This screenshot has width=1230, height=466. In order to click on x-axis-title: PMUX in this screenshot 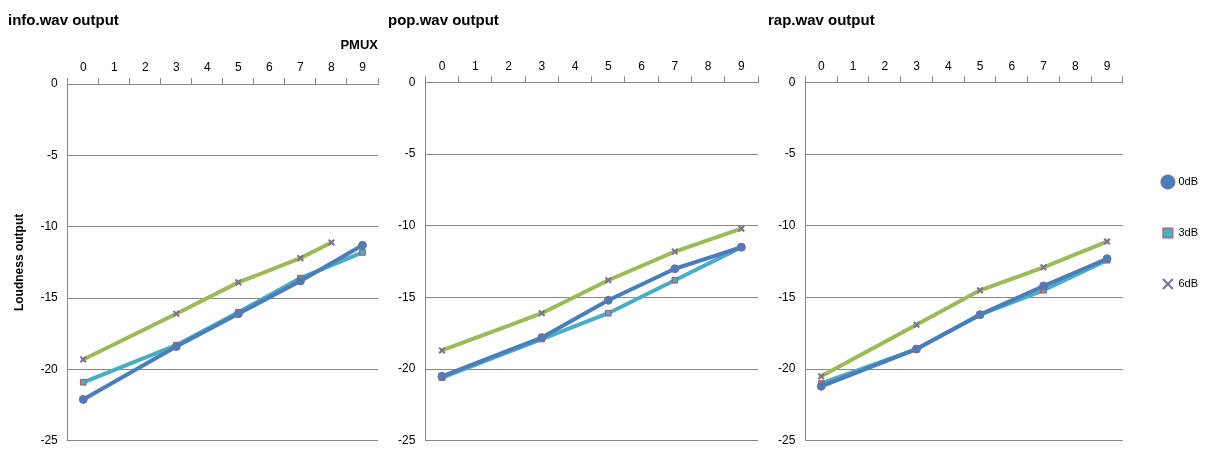, I will do `click(359, 45)`.